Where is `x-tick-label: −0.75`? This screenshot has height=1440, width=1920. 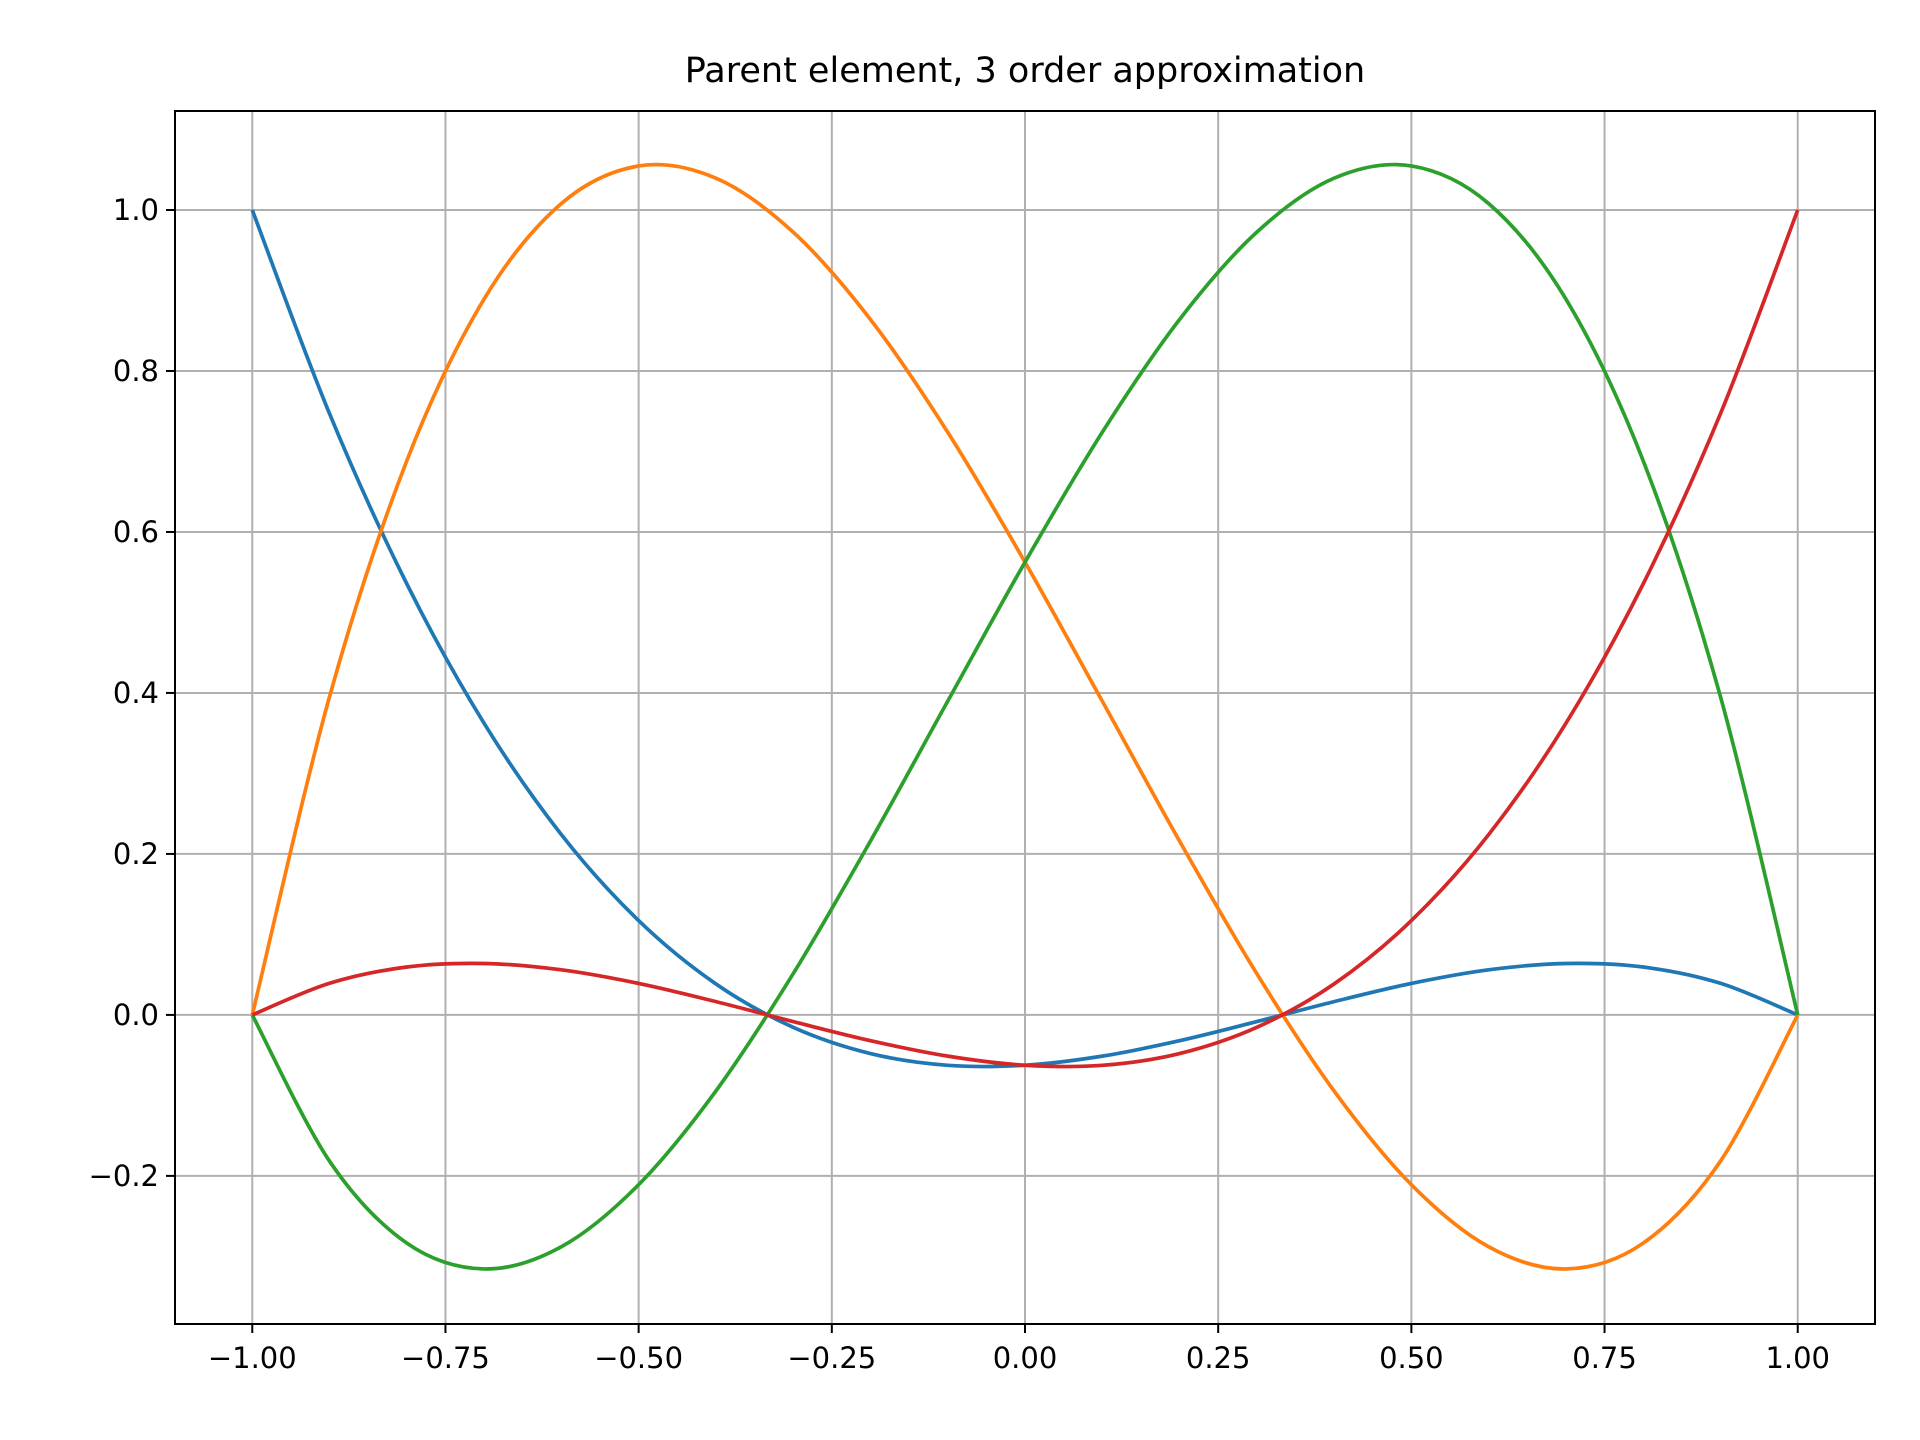 x-tick-label: −0.75 is located at coordinates (445, 1358).